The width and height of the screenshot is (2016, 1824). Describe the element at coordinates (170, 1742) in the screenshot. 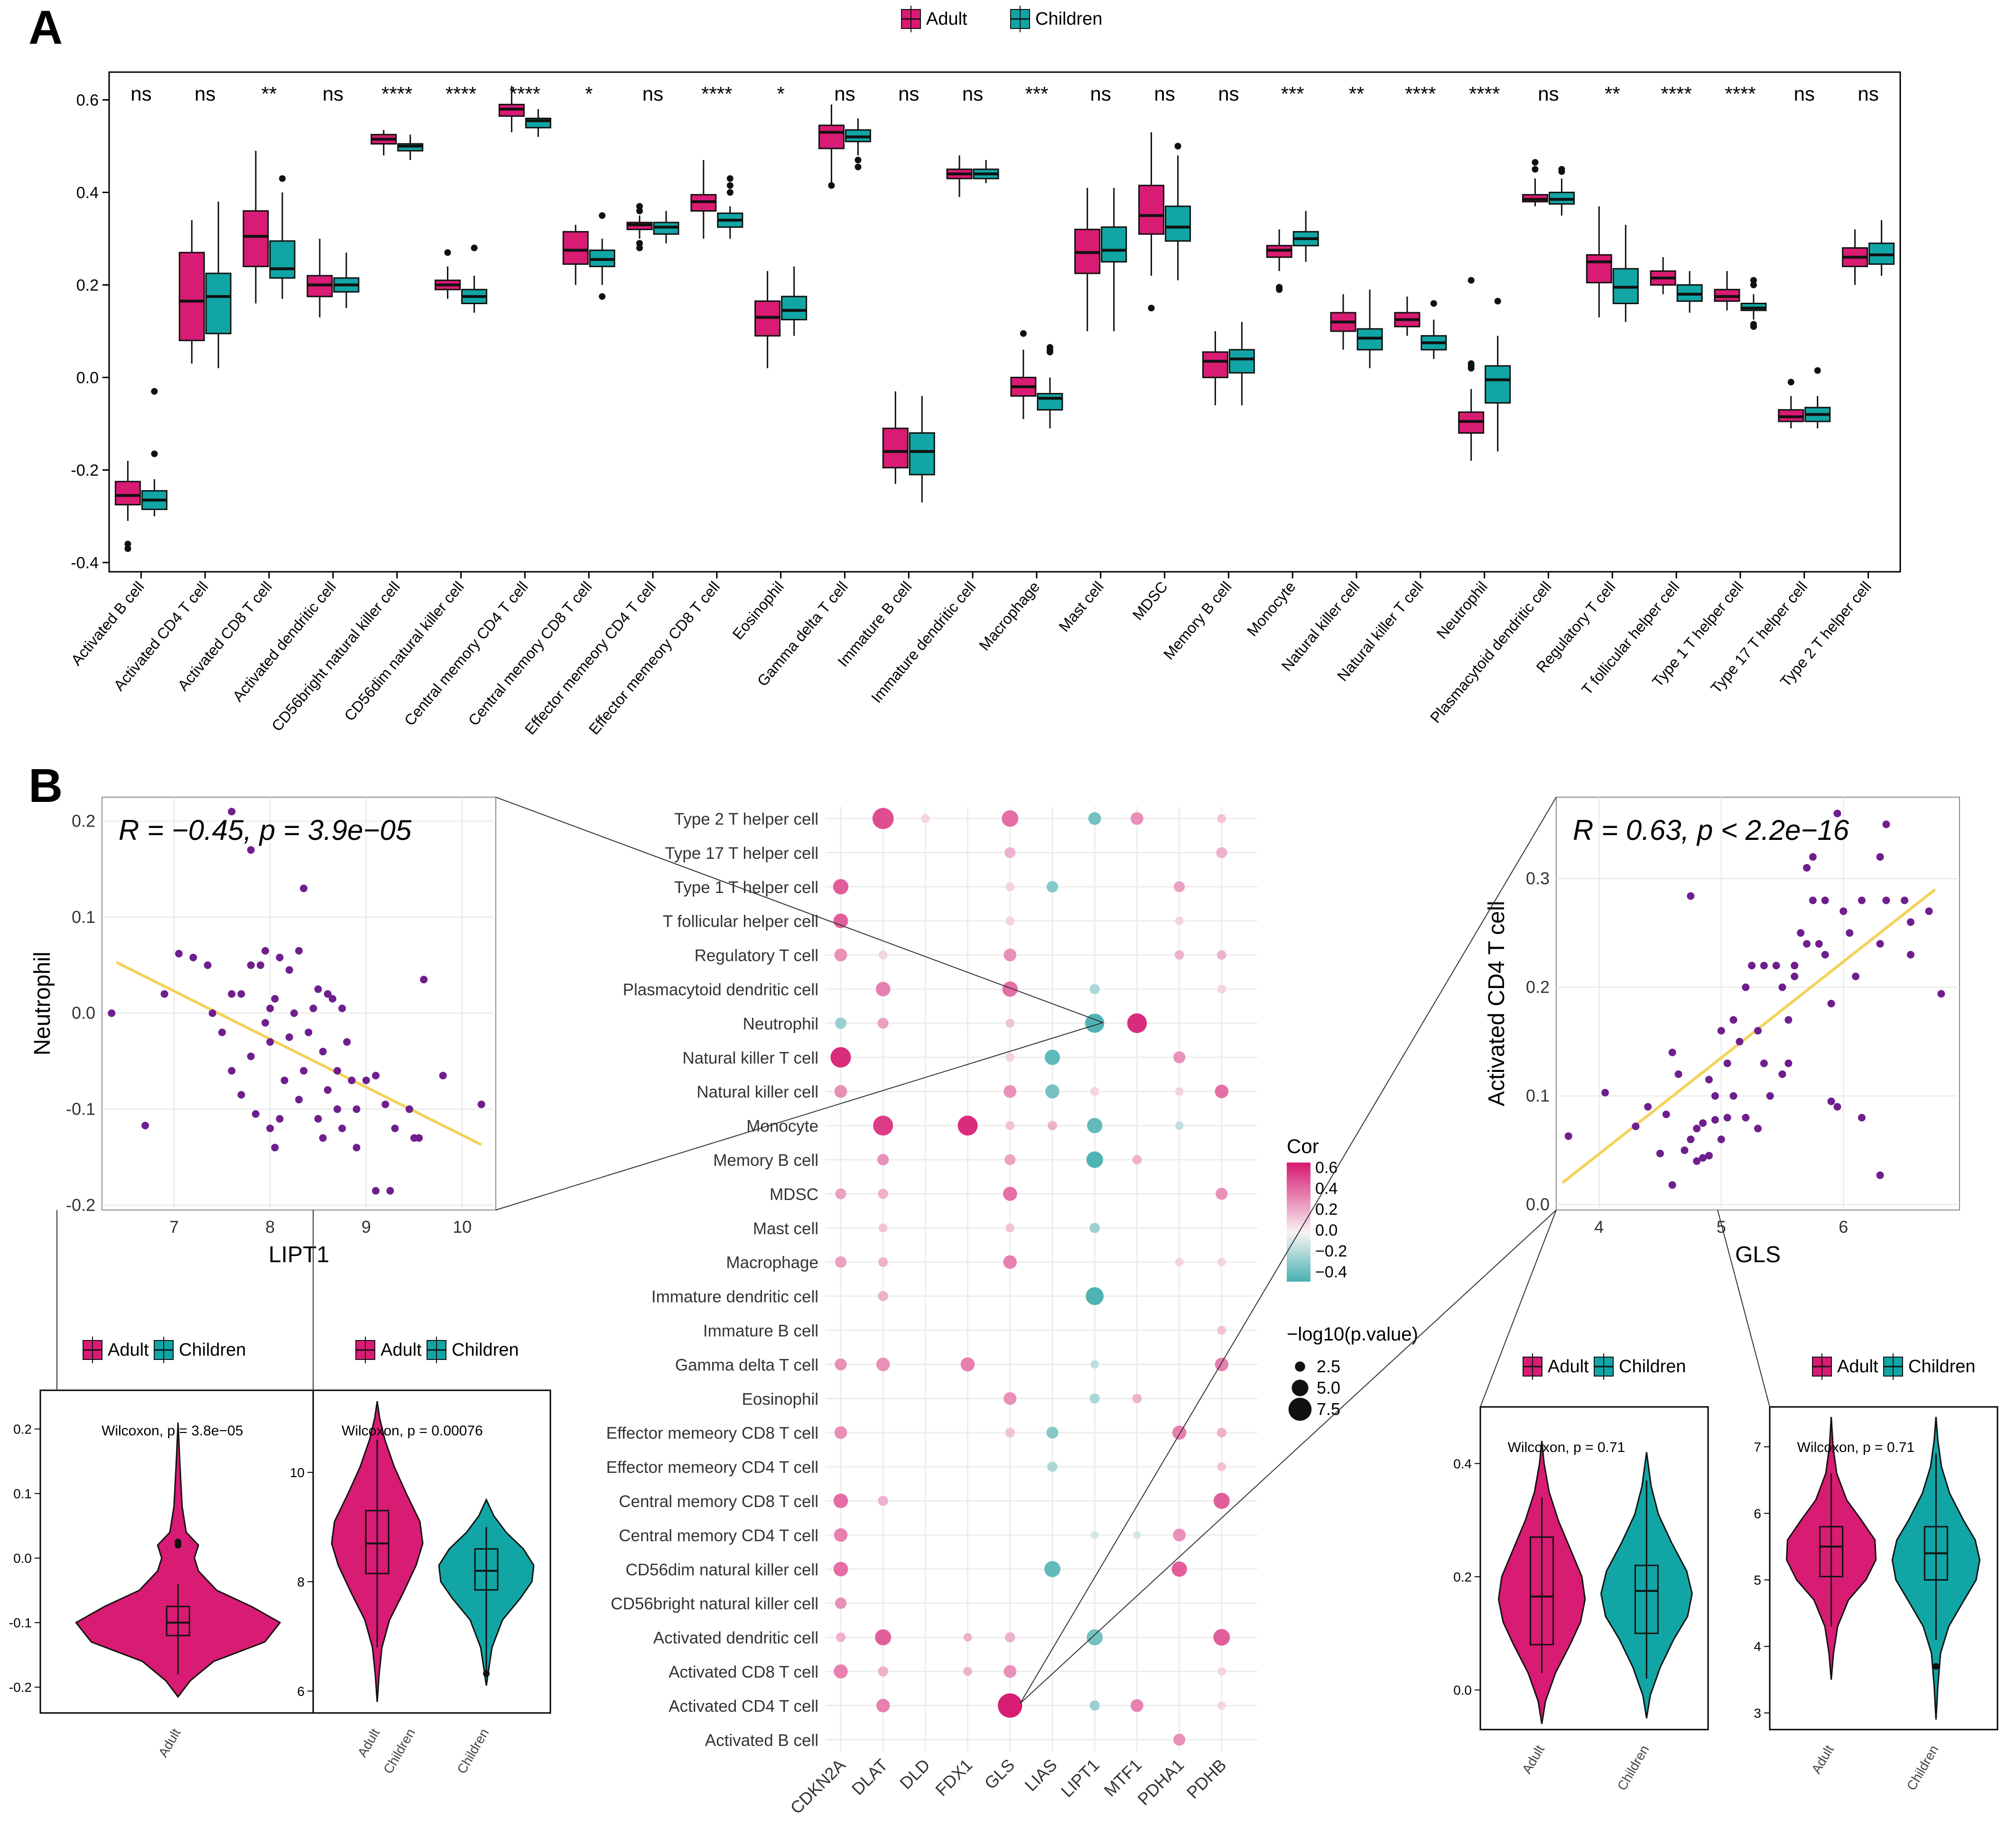

I see `x-tick-label: Adult` at that location.